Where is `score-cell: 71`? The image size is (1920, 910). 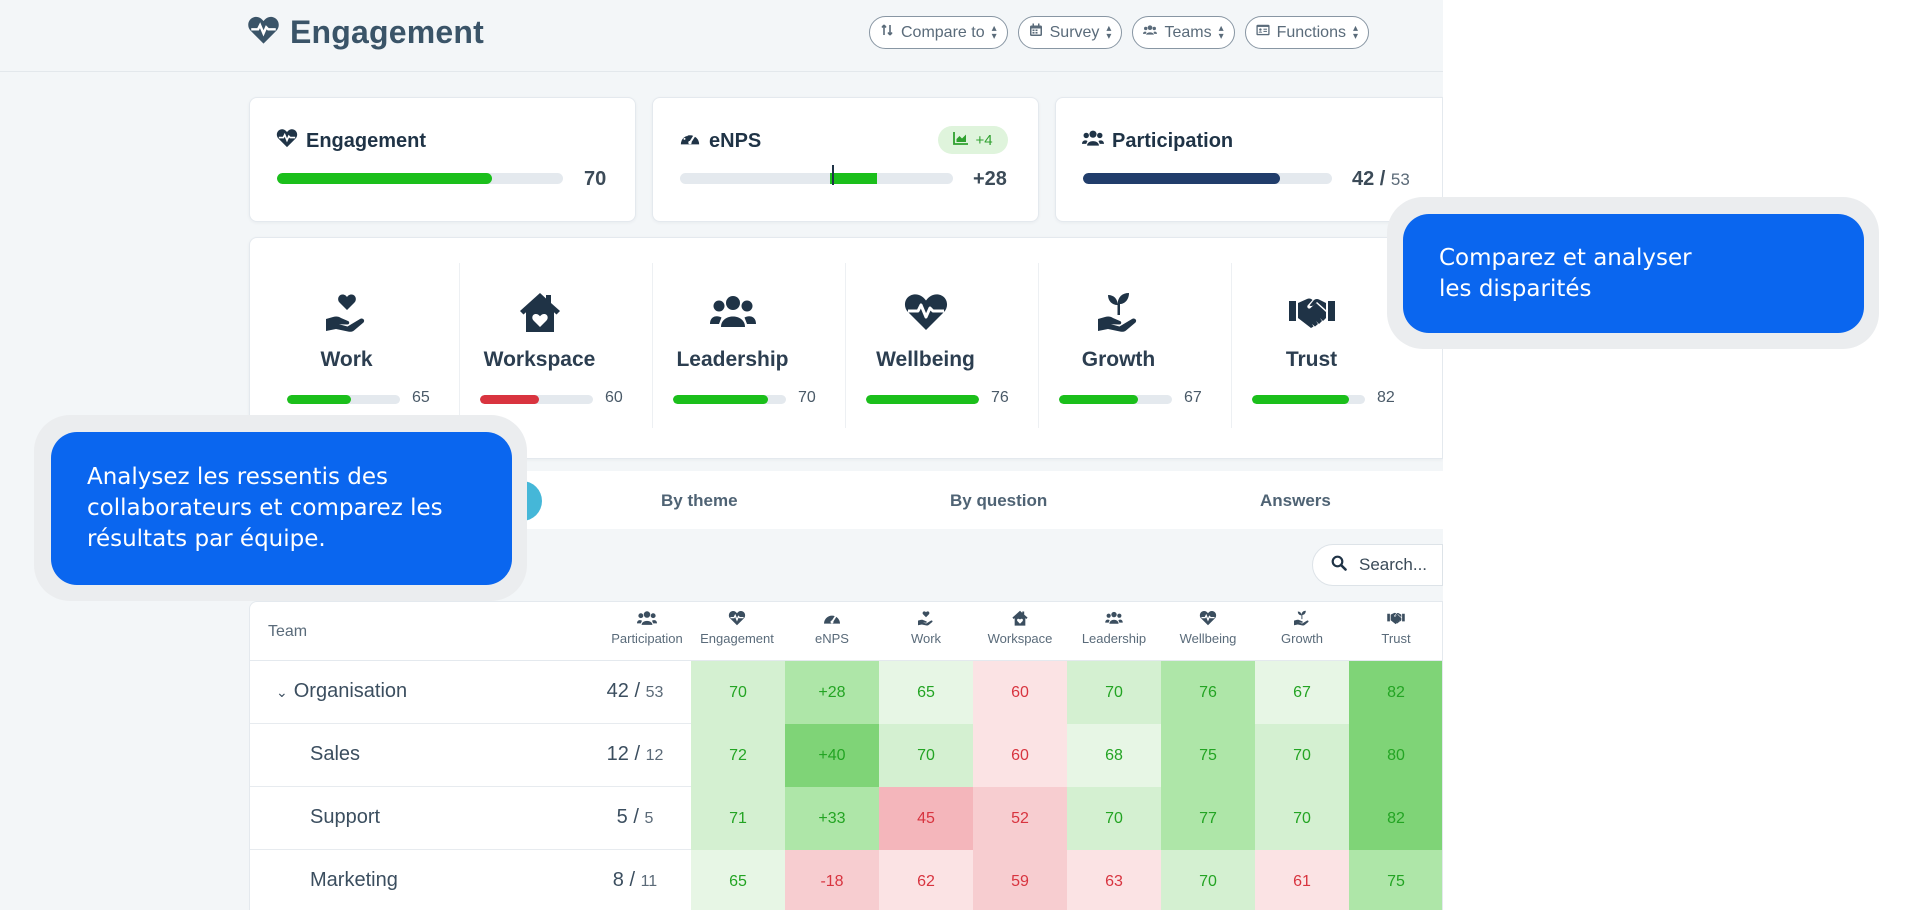 score-cell: 71 is located at coordinates (738, 818).